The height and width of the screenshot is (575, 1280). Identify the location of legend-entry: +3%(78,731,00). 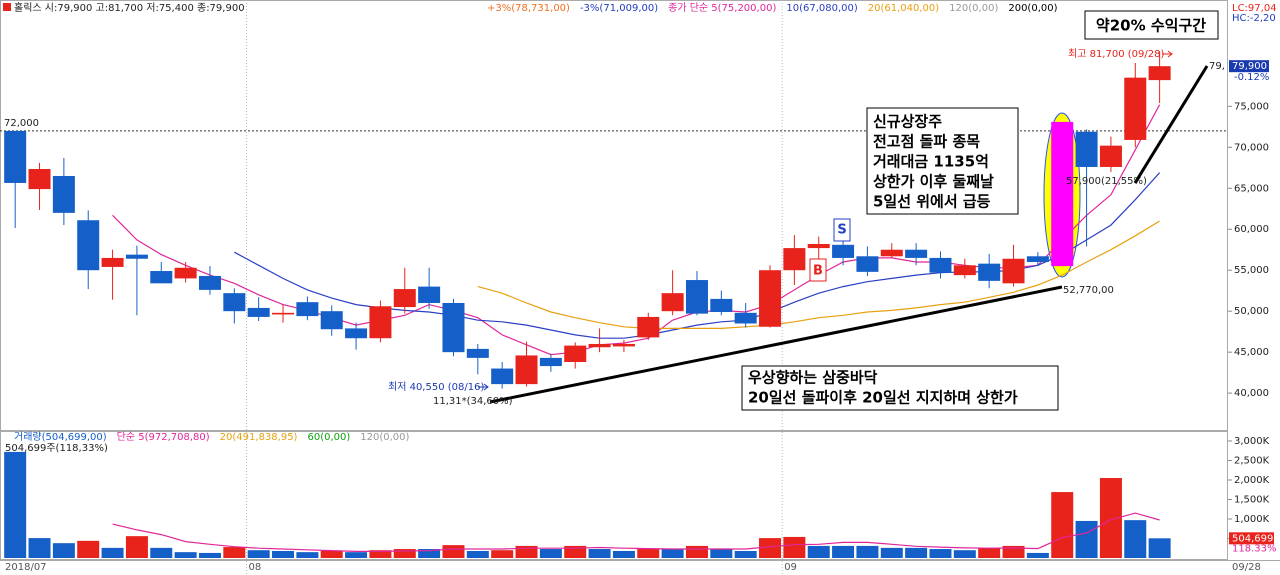
(528, 8).